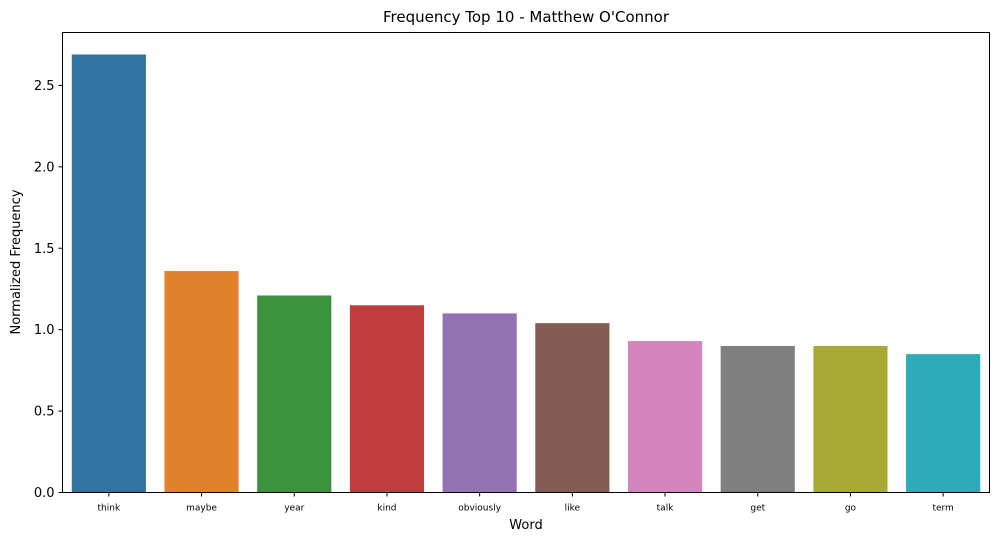 The height and width of the screenshot is (541, 1004). Describe the element at coordinates (572, 408) in the screenshot. I see `bar-like` at that location.